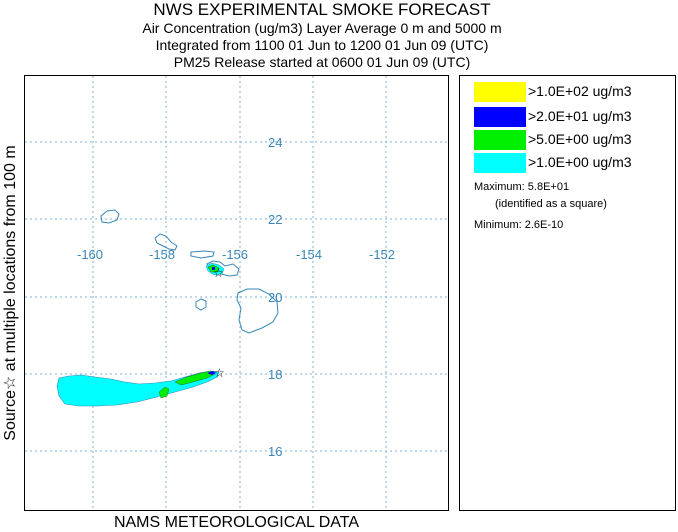 Image resolution: width=678 pixels, height=532 pixels. Describe the element at coordinates (213, 268) in the screenshot. I see `plume-maui-max` at that location.